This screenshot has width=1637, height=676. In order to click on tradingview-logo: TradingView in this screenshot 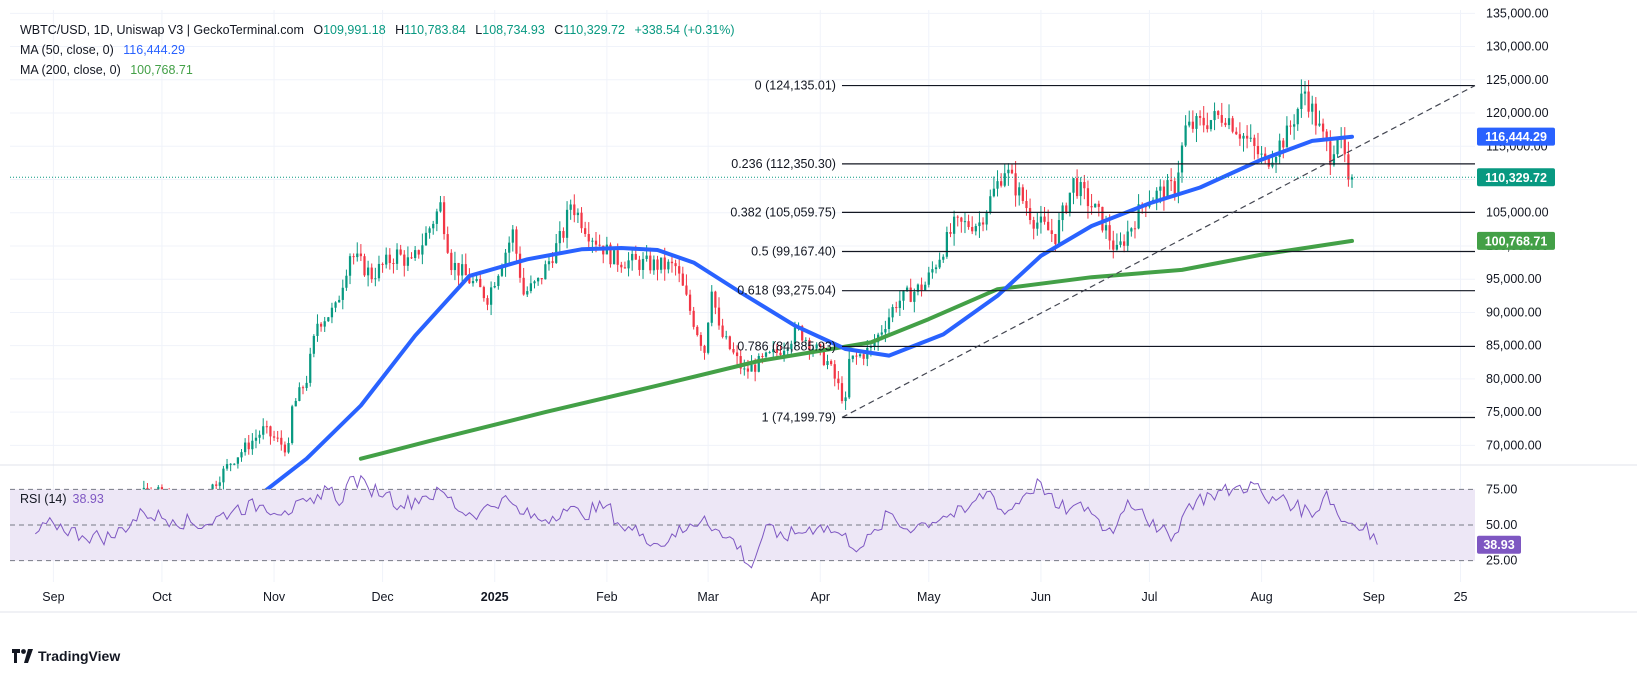, I will do `click(66, 656)`.